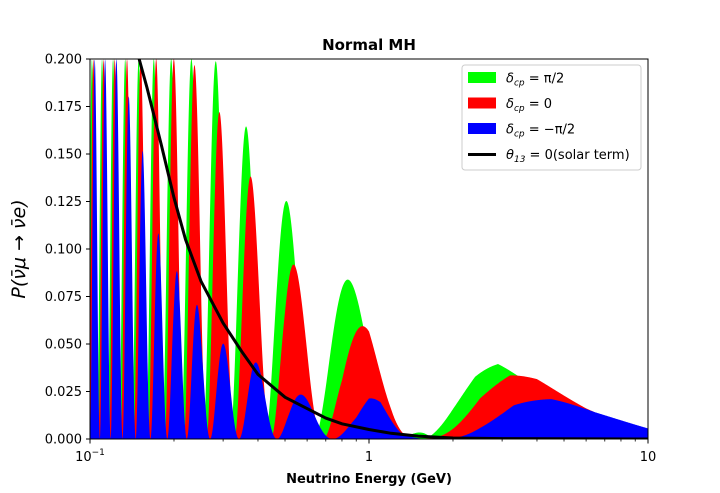 This screenshot has height=493, width=720. I want to click on x-axis-title: Neutrino Energy (GeV), so click(369, 479).